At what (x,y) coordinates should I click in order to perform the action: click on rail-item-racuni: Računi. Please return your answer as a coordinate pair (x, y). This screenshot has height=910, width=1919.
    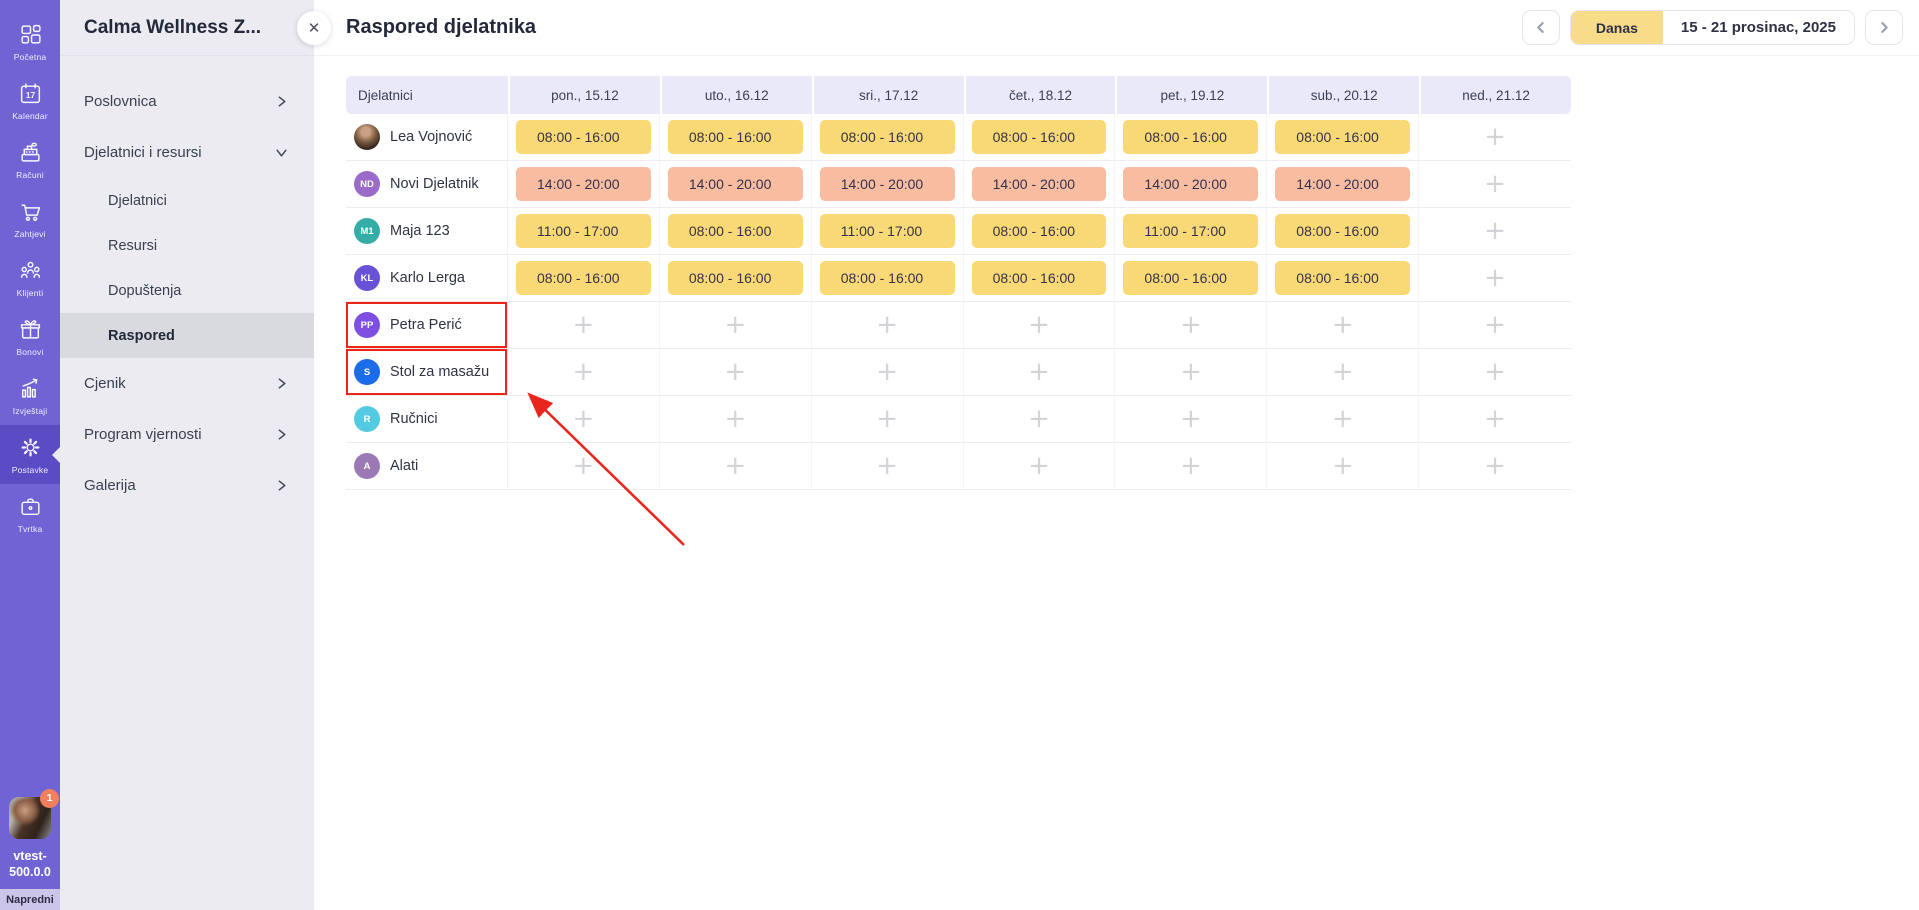
    Looking at the image, I should click on (30, 159).